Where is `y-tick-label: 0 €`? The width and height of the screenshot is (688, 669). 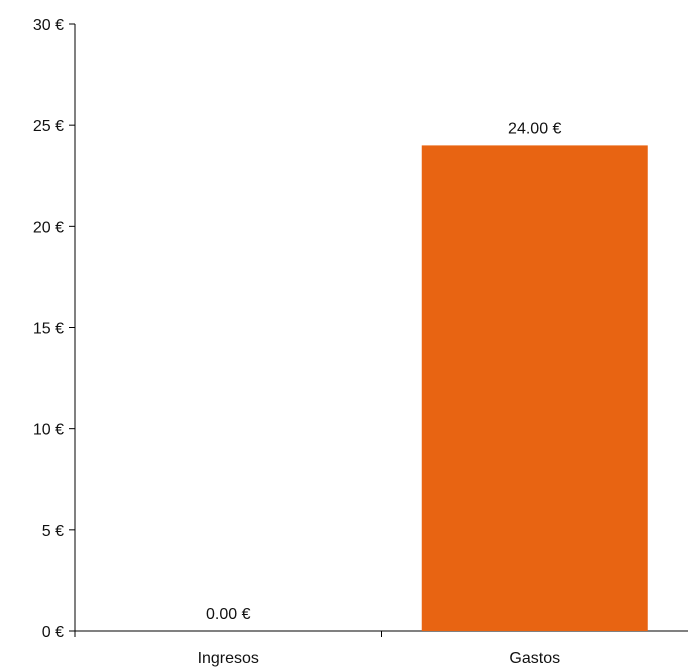
y-tick-label: 0 € is located at coordinates (53, 632).